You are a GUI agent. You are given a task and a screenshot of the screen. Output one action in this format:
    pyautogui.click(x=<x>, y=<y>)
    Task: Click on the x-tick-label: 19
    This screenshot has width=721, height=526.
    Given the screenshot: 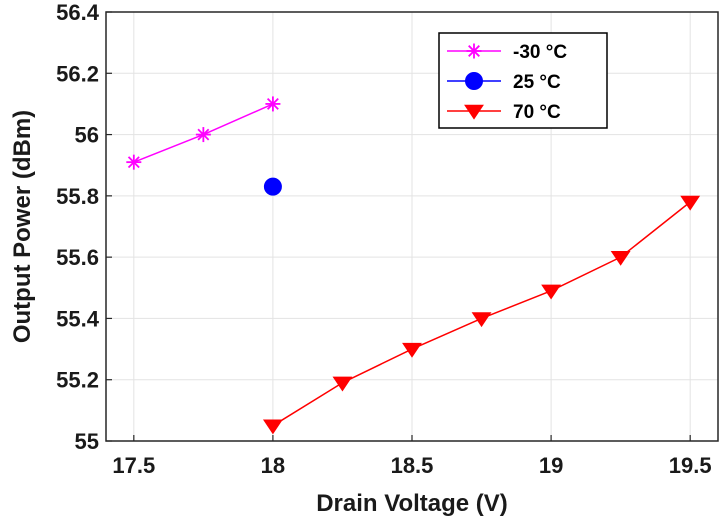 What is the action you would take?
    pyautogui.click(x=551, y=465)
    